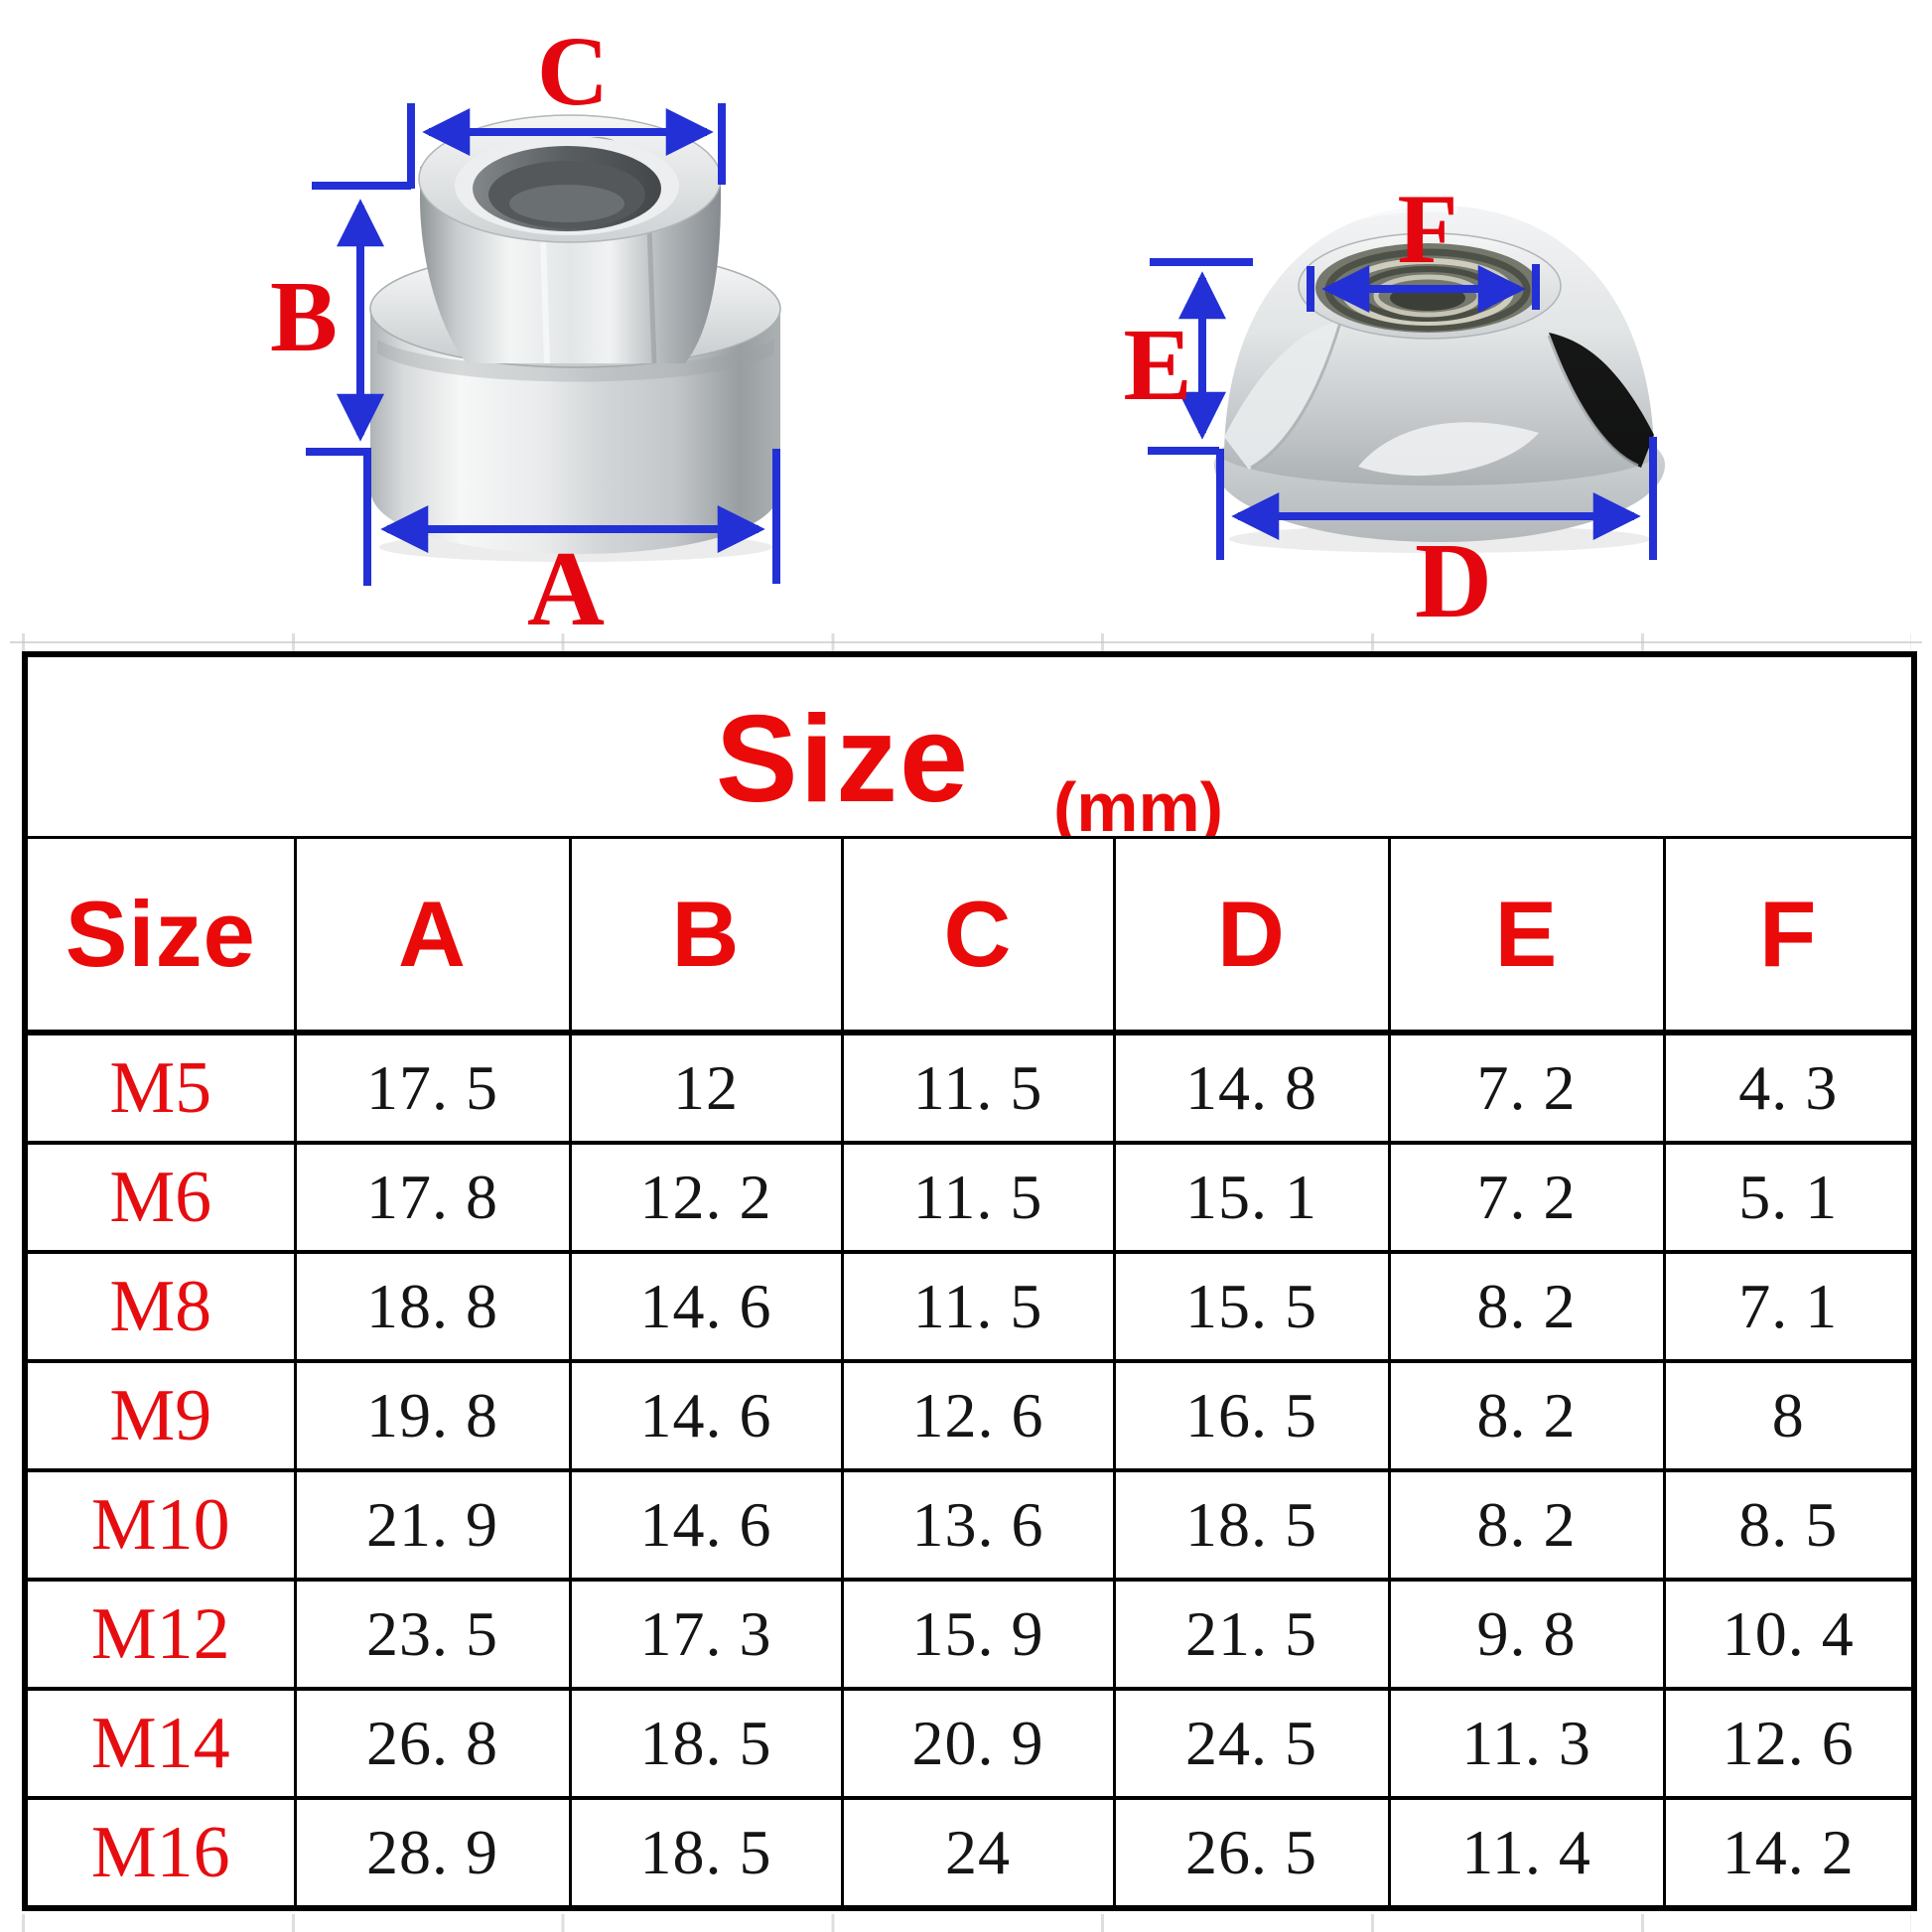 Image resolution: width=1932 pixels, height=1932 pixels. I want to click on value-cell: 26. 8, so click(432, 1743).